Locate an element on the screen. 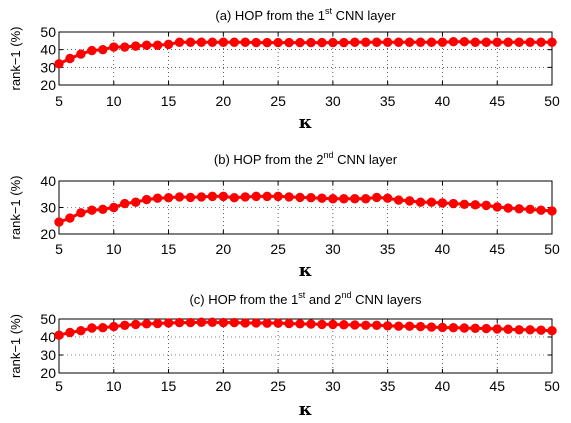 The image size is (571, 423). y-tick-label: 50 is located at coordinates (48, 32).